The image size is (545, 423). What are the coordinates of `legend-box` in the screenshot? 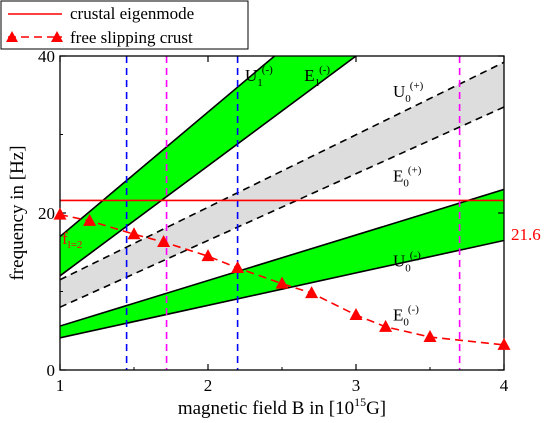 It's located at (124, 25).